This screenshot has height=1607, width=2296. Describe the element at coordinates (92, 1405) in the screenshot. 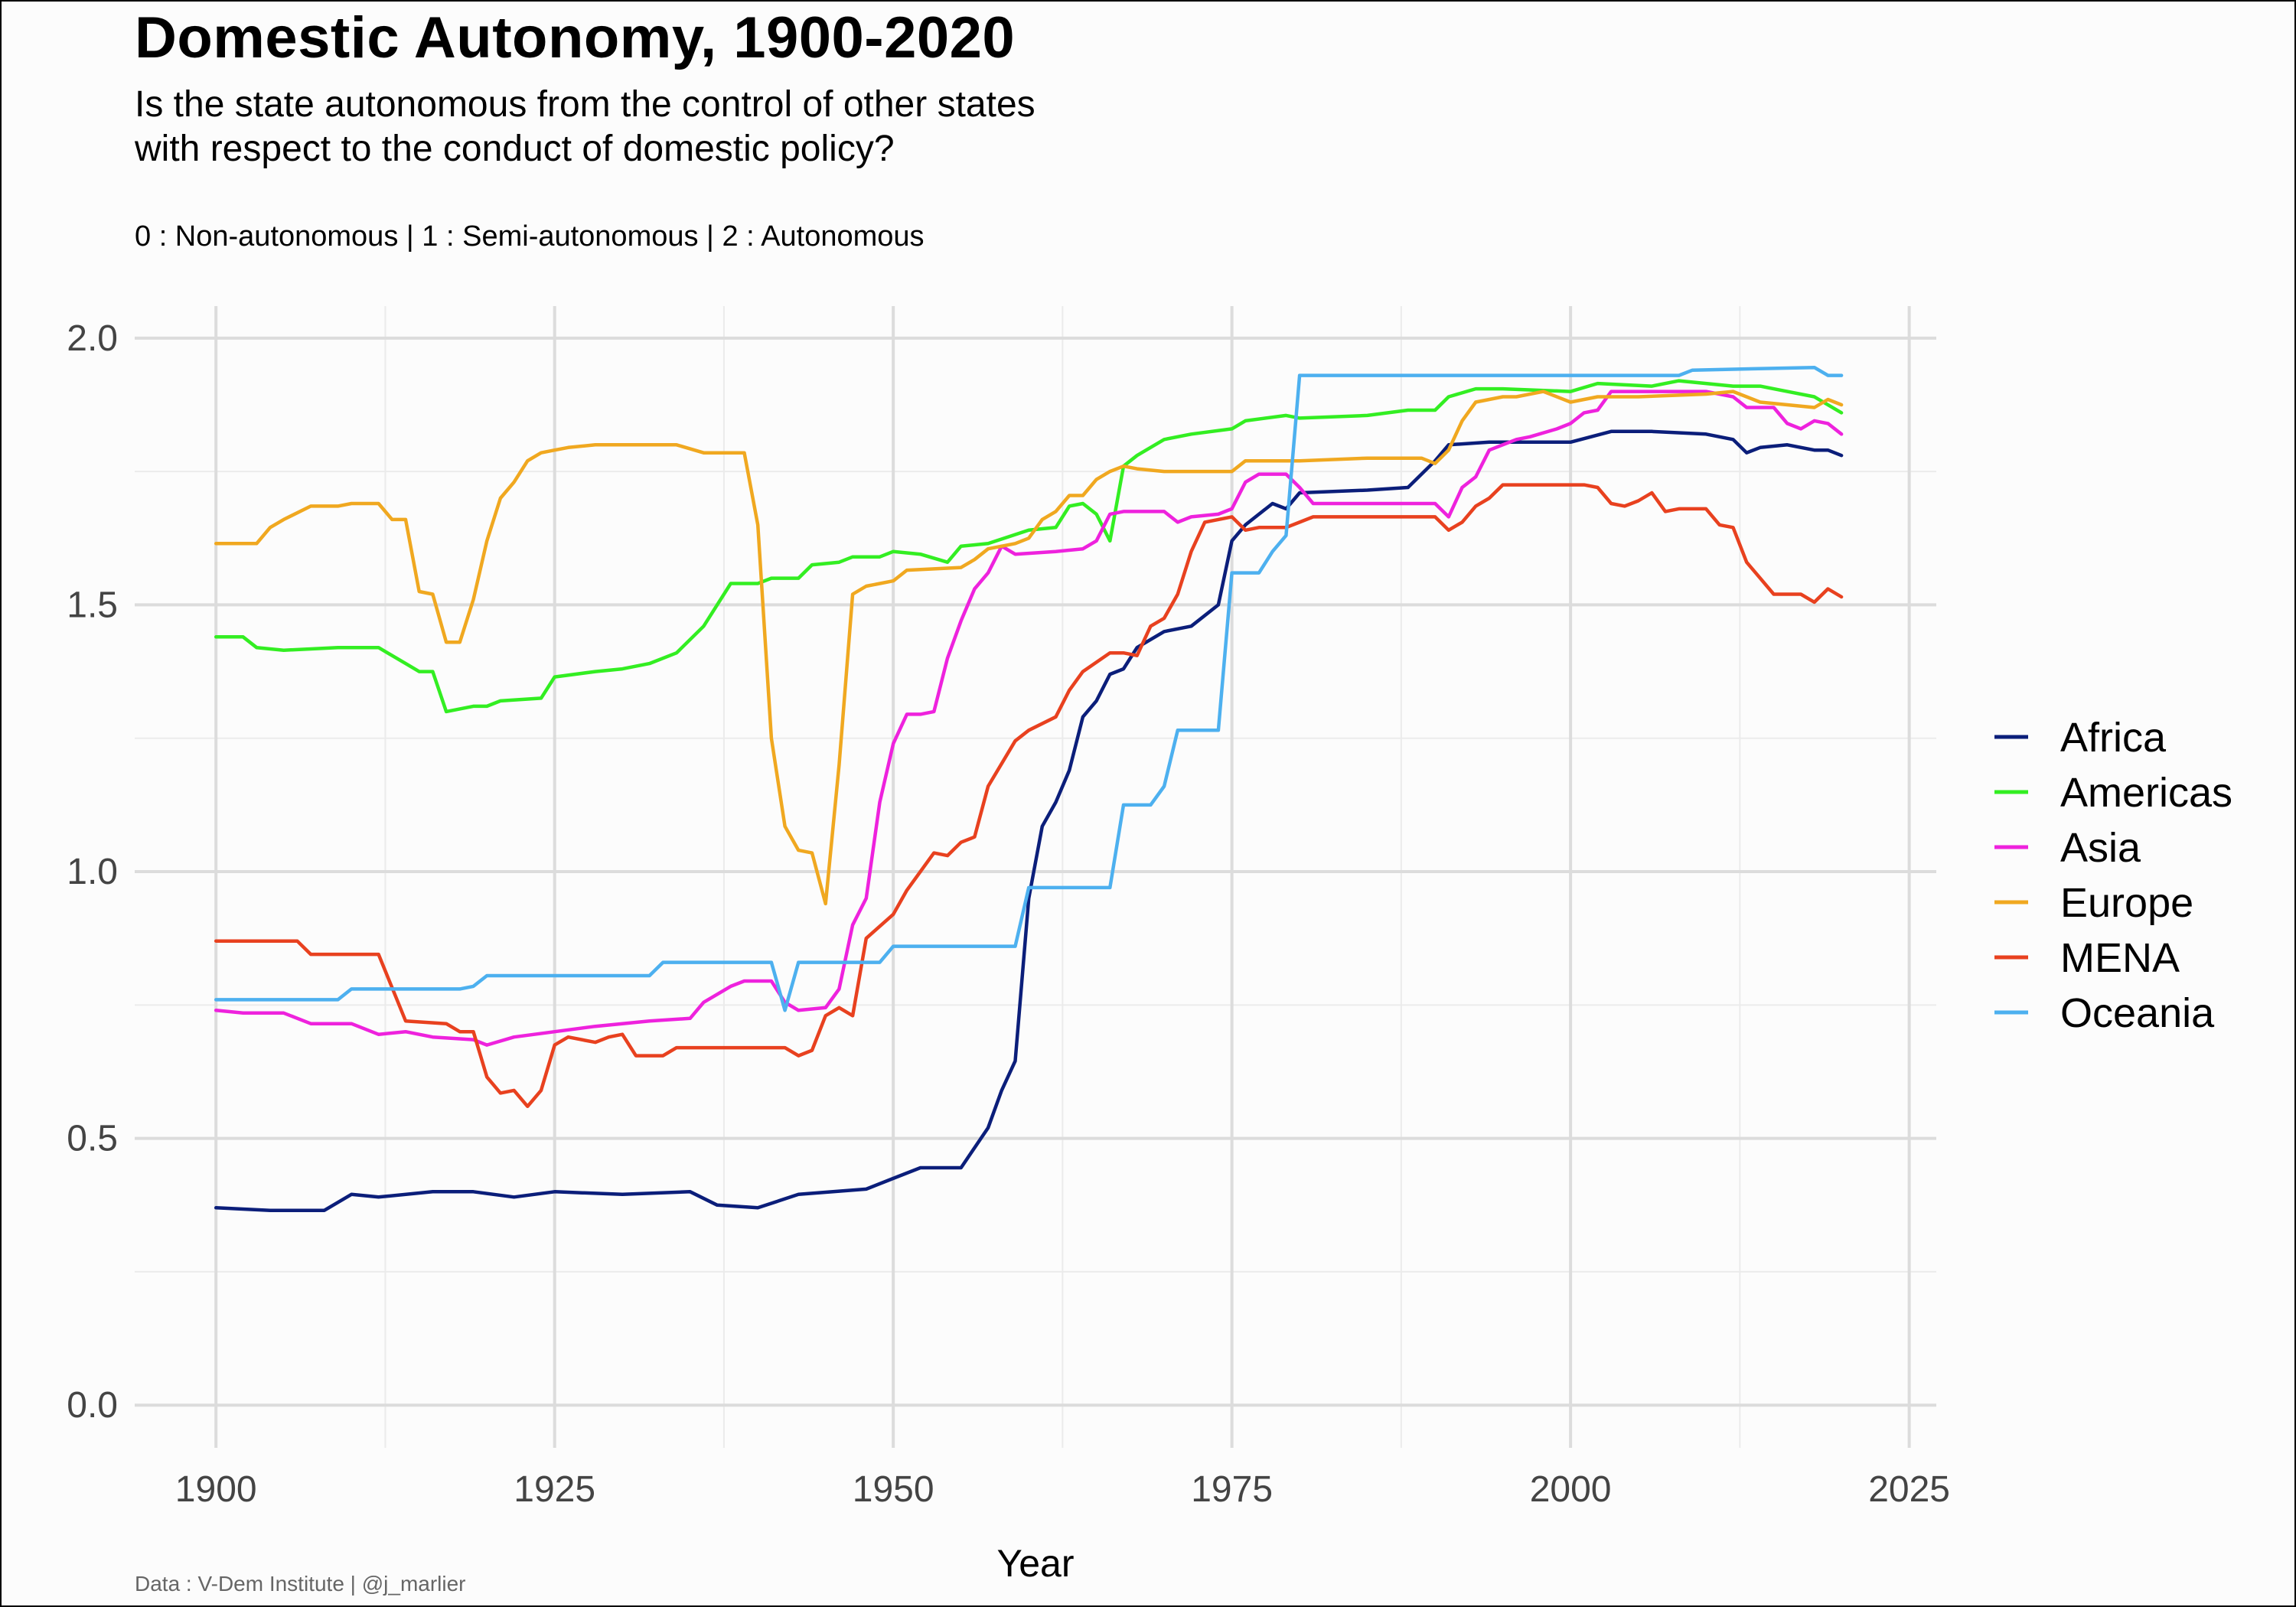

I see `y-tick-label: 0.0` at that location.